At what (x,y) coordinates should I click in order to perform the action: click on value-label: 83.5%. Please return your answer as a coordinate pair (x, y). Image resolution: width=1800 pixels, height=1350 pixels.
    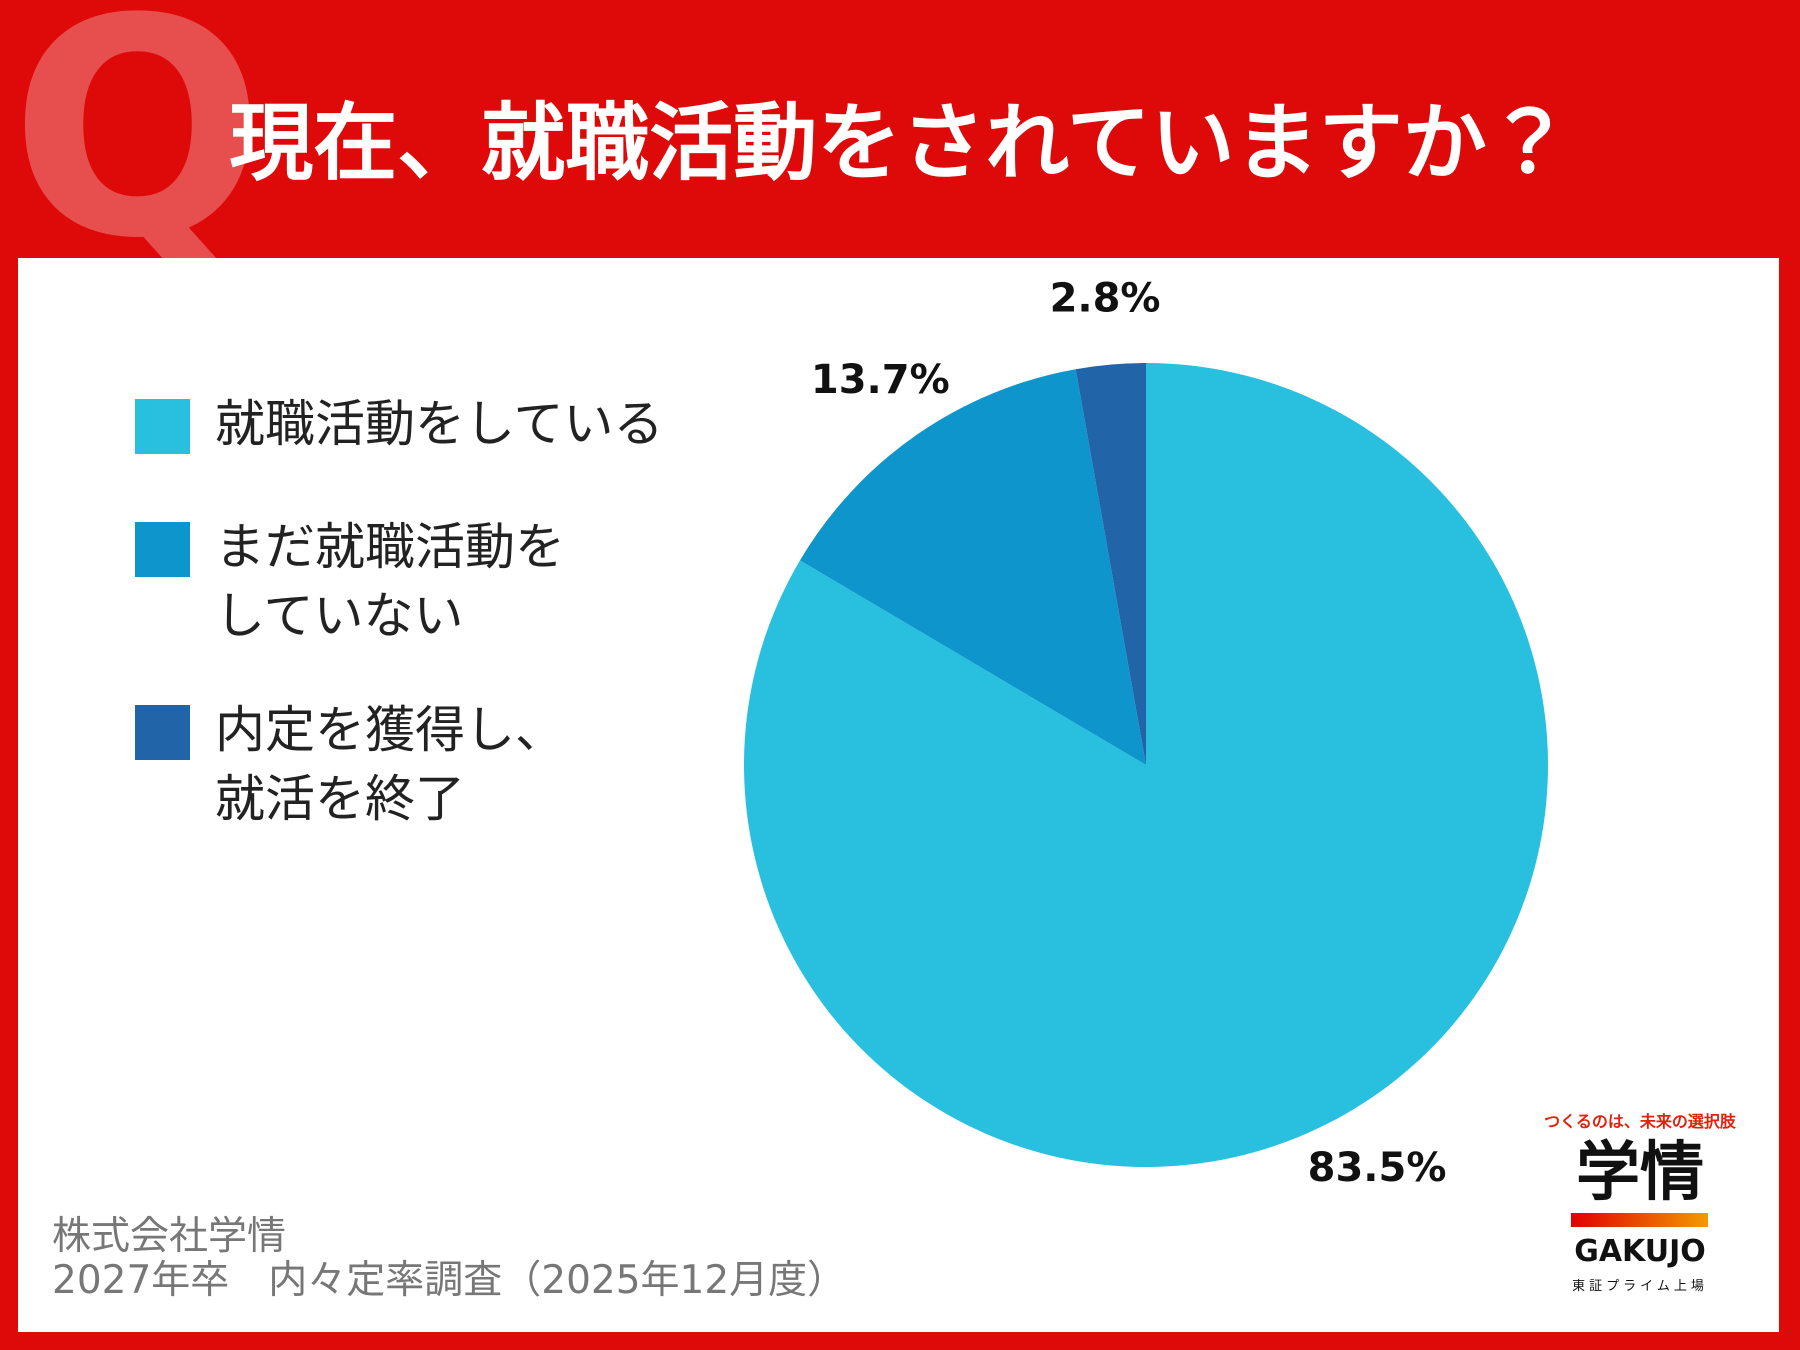
    Looking at the image, I should click on (1377, 1168).